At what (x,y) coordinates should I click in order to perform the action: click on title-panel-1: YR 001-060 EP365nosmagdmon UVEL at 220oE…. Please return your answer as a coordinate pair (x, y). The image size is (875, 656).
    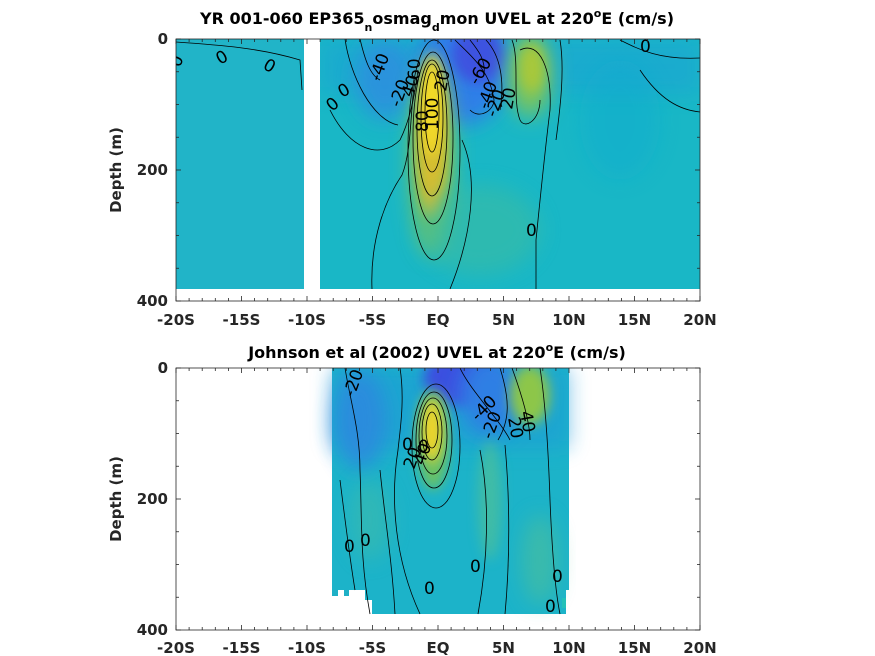
    Looking at the image, I should click on (436, 20).